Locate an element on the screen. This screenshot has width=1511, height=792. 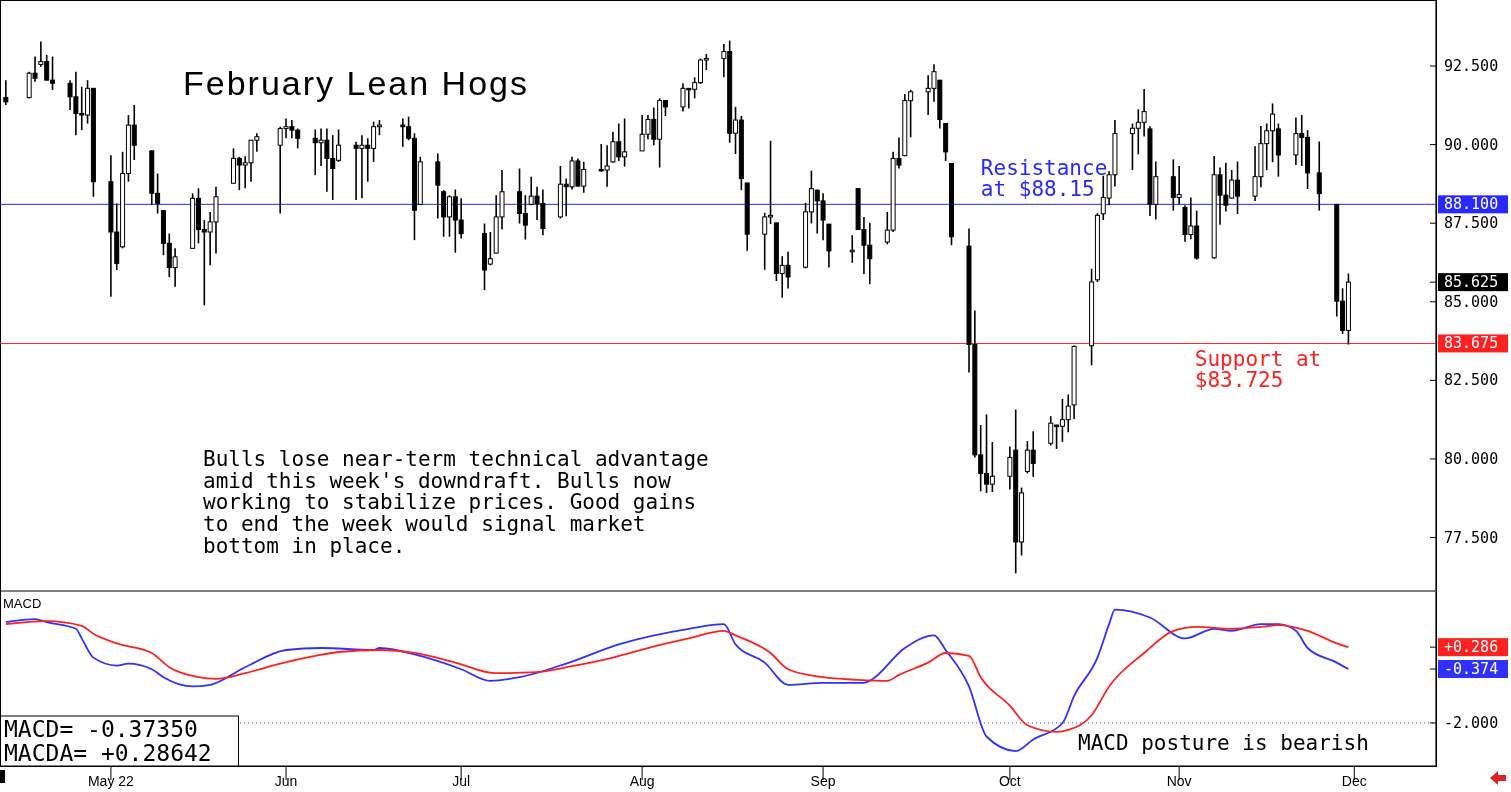
text: February Lean Hogs is located at coordinates (356, 83).